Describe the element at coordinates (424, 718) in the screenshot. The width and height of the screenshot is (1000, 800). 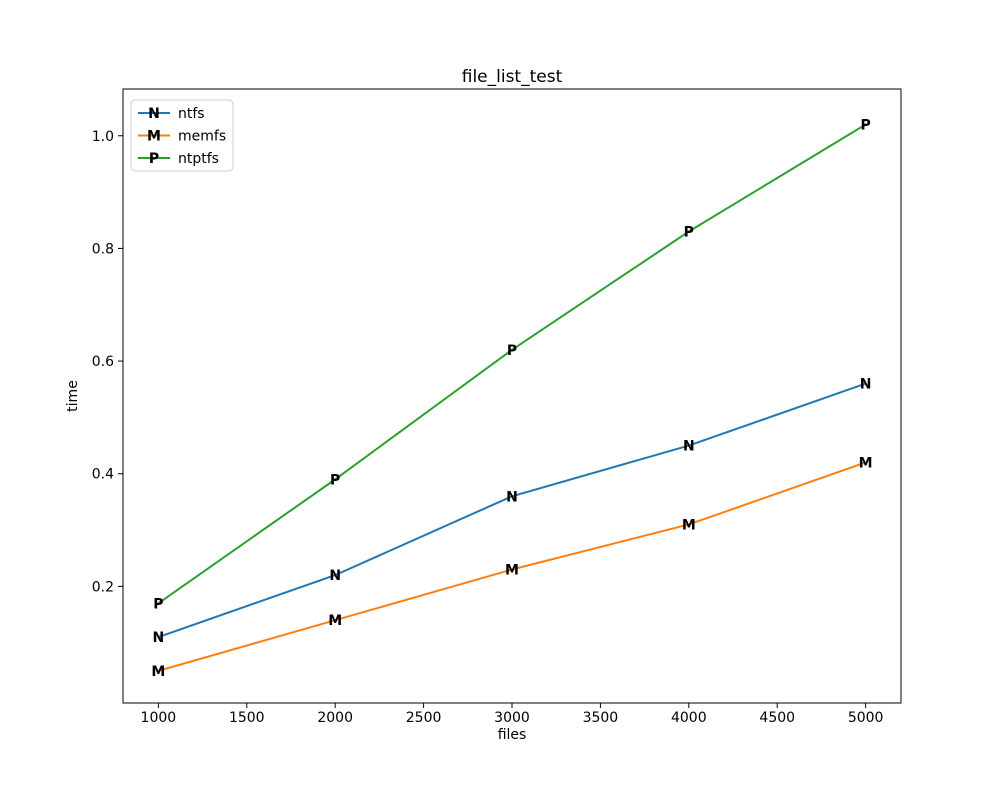
I see `x-tick-label: 2500` at that location.